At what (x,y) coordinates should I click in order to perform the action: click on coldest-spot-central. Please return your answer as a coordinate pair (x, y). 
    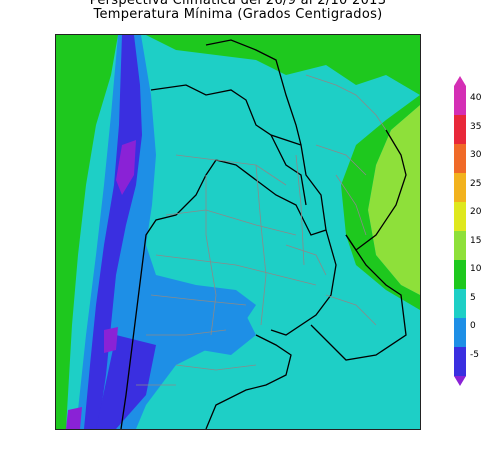
    Looking at the image, I should click on (111, 340).